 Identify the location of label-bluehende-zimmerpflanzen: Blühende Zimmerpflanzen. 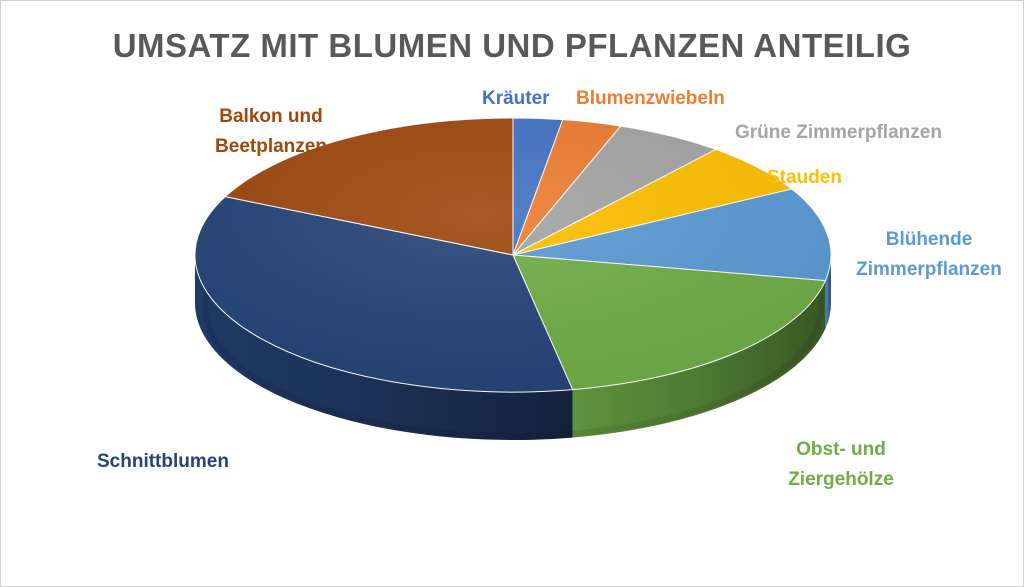
(929, 254).